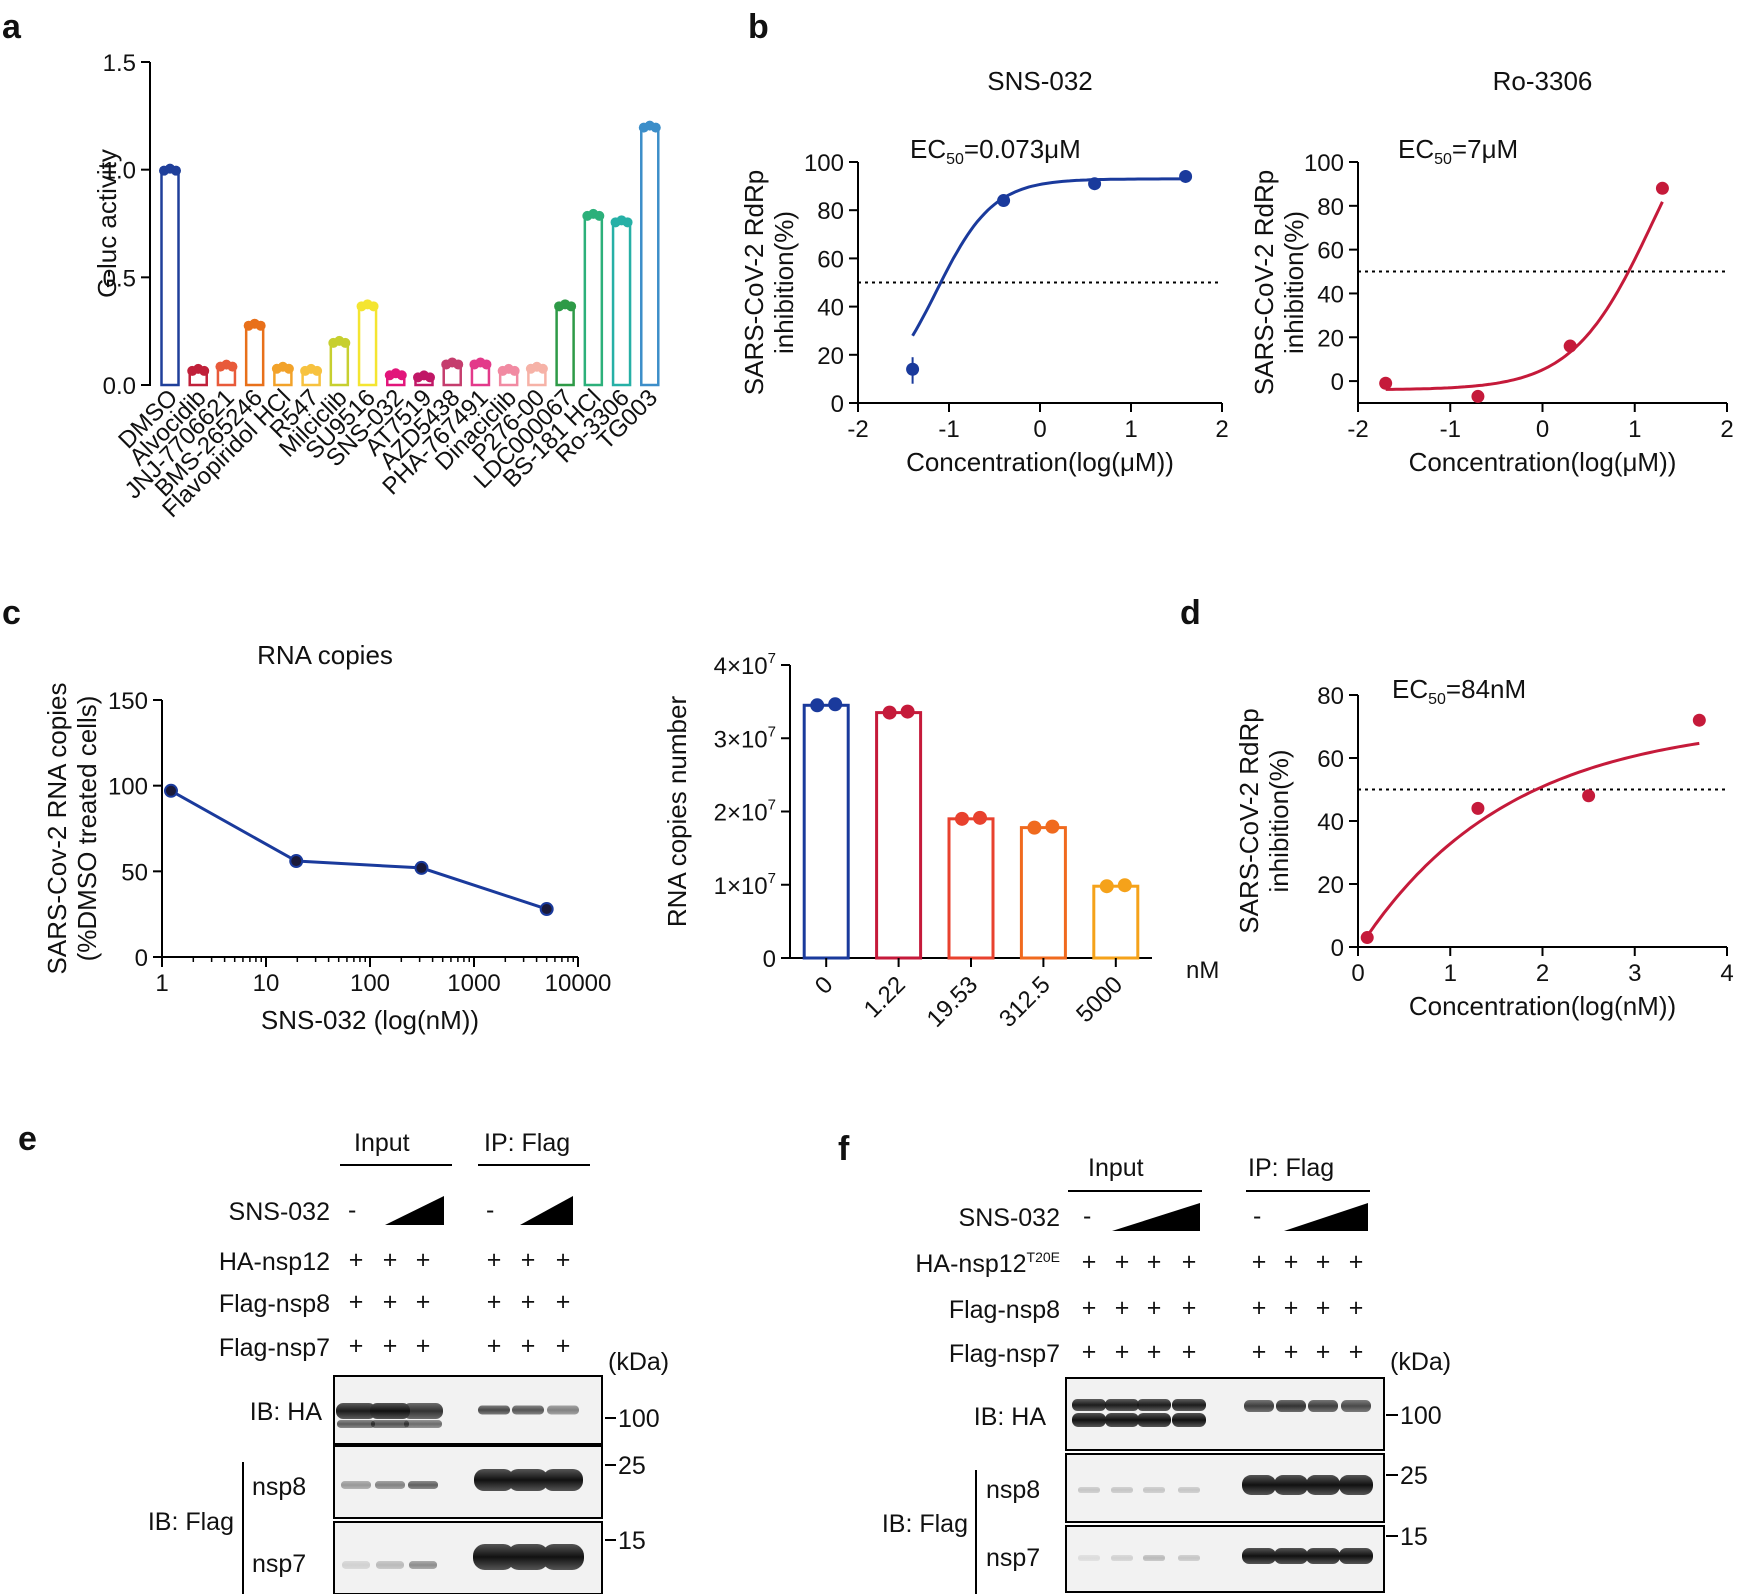 The width and height of the screenshot is (1745, 1594). What do you see at coordinates (1542, 429) in the screenshot?
I see `b2-xtick-label: 0` at bounding box center [1542, 429].